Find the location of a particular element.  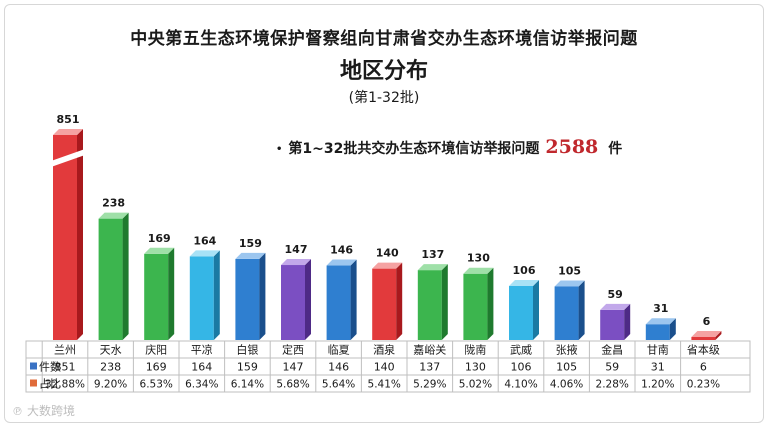

category-label: 甘南 is located at coordinates (658, 350).